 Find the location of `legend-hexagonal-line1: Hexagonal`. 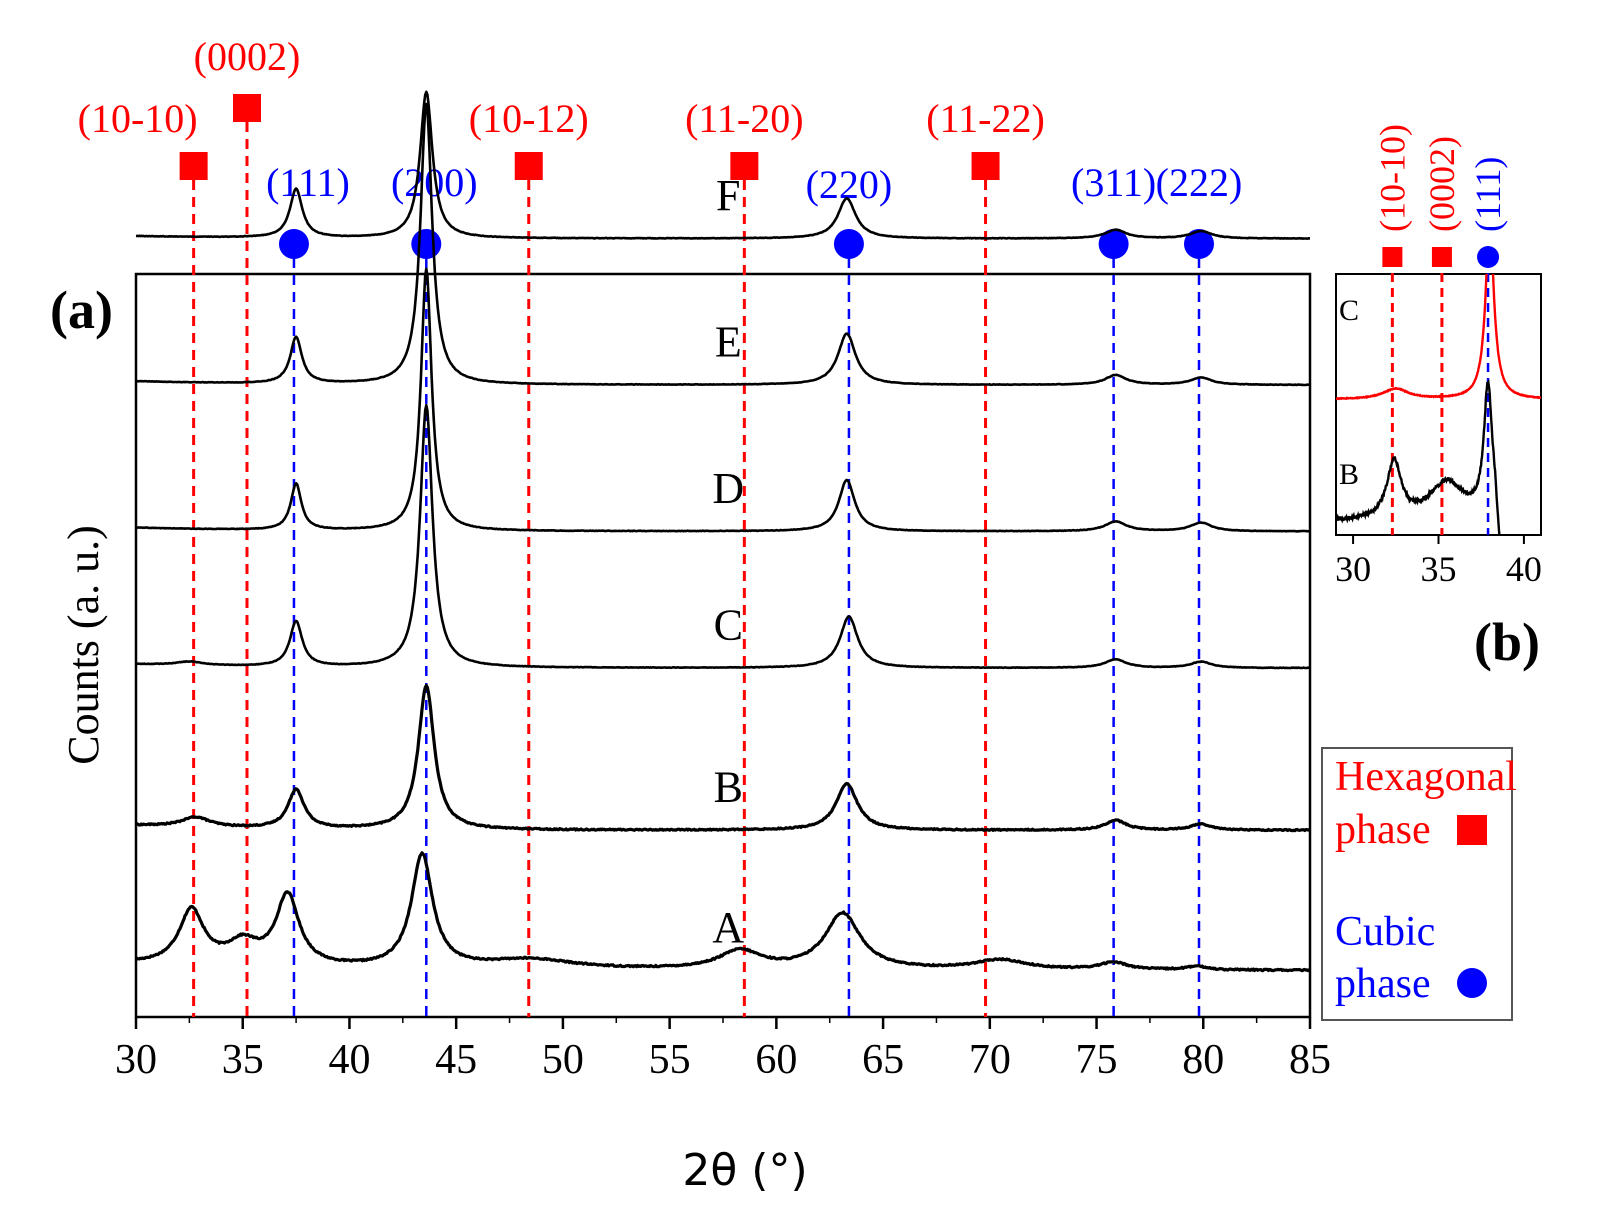

legend-hexagonal-line1: Hexagonal is located at coordinates (1426, 777).